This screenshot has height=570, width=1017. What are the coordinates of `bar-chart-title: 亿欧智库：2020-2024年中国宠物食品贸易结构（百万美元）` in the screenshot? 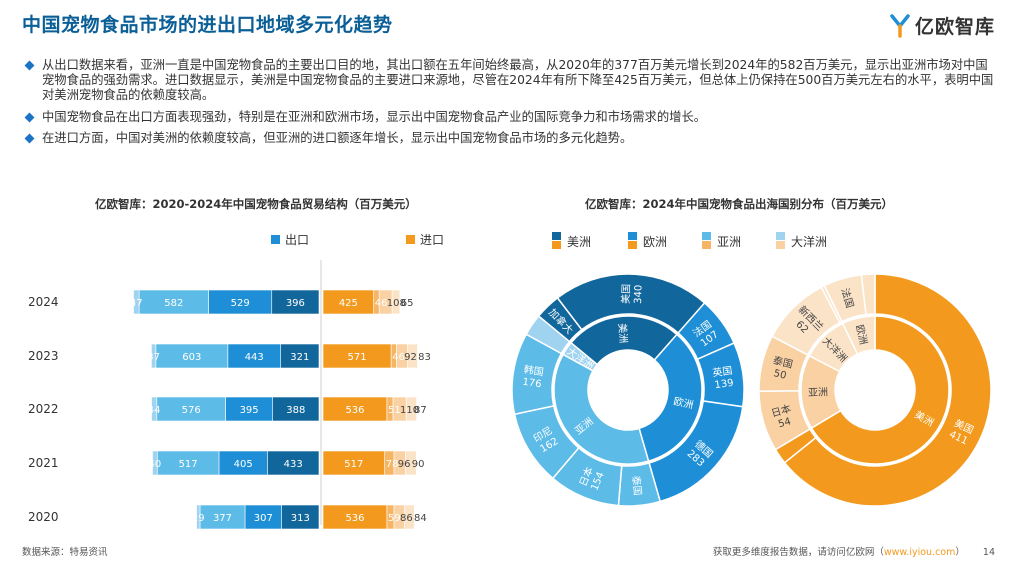 It's located at (256, 204).